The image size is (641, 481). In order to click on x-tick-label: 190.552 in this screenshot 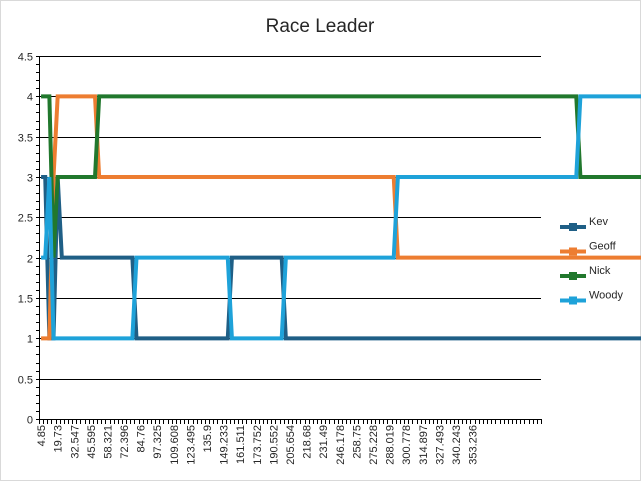, I will do `click(274, 445)`.